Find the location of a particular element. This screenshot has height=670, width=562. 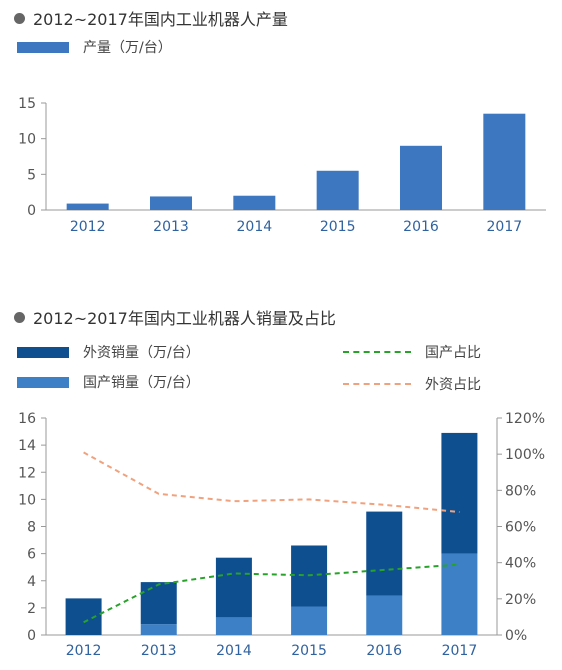

production-x-tick-label: 2016 is located at coordinates (421, 227).